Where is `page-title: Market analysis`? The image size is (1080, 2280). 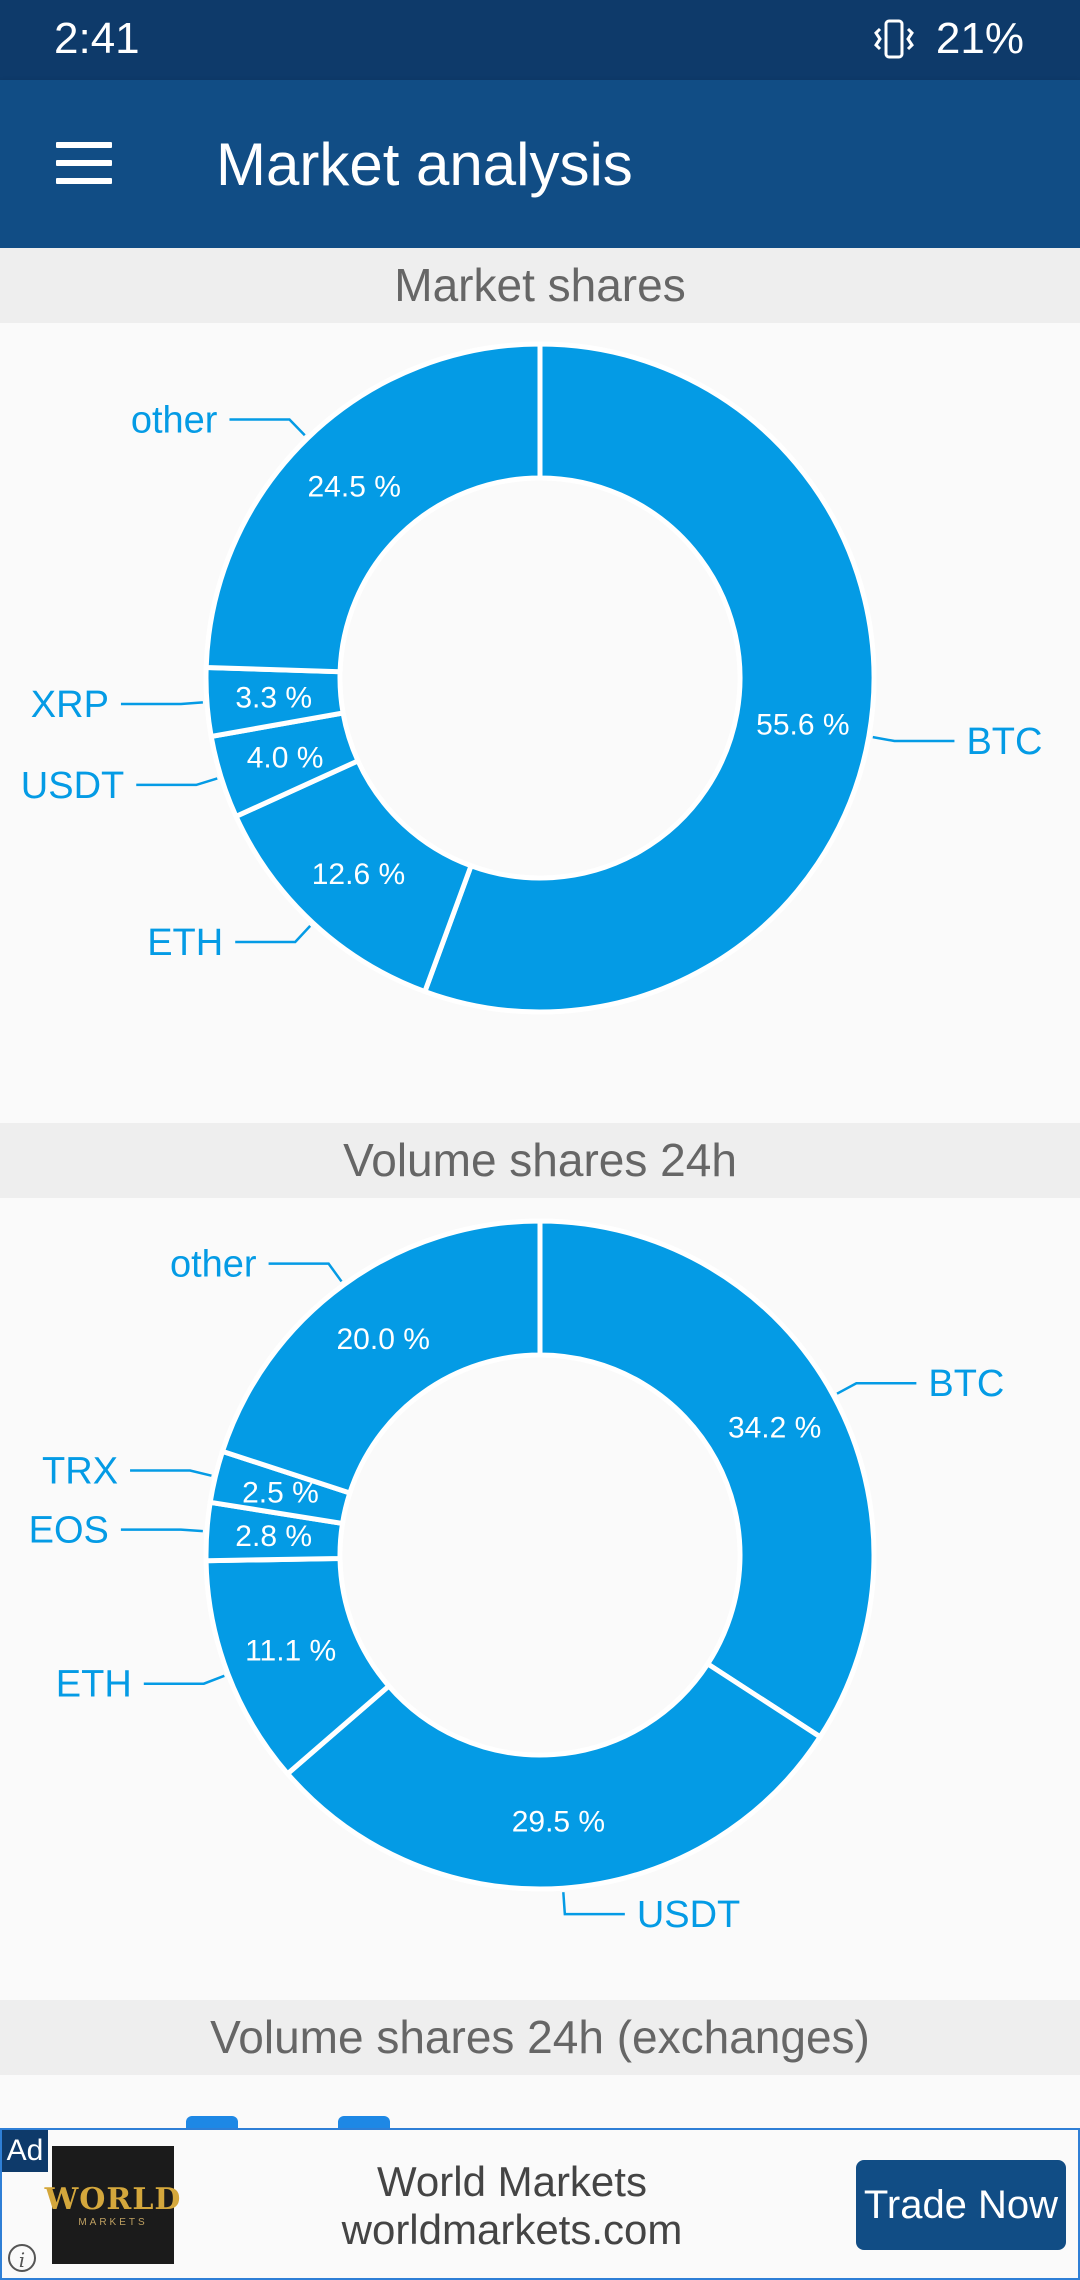
page-title: Market analysis is located at coordinates (424, 164).